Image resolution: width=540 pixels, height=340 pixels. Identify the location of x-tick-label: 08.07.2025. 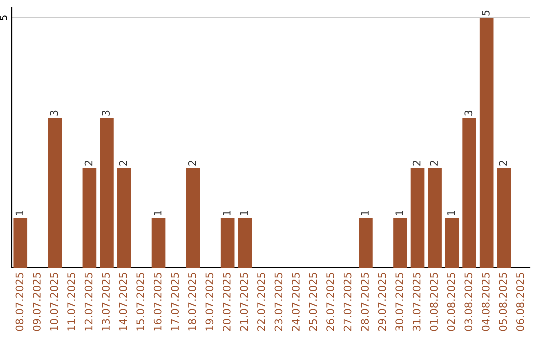
(20, 302).